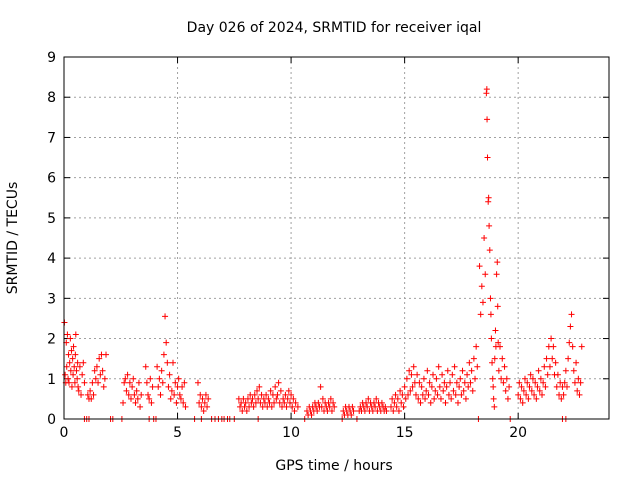  What do you see at coordinates (51, 98) in the screenshot?
I see `y-tick-label: 8` at bounding box center [51, 98].